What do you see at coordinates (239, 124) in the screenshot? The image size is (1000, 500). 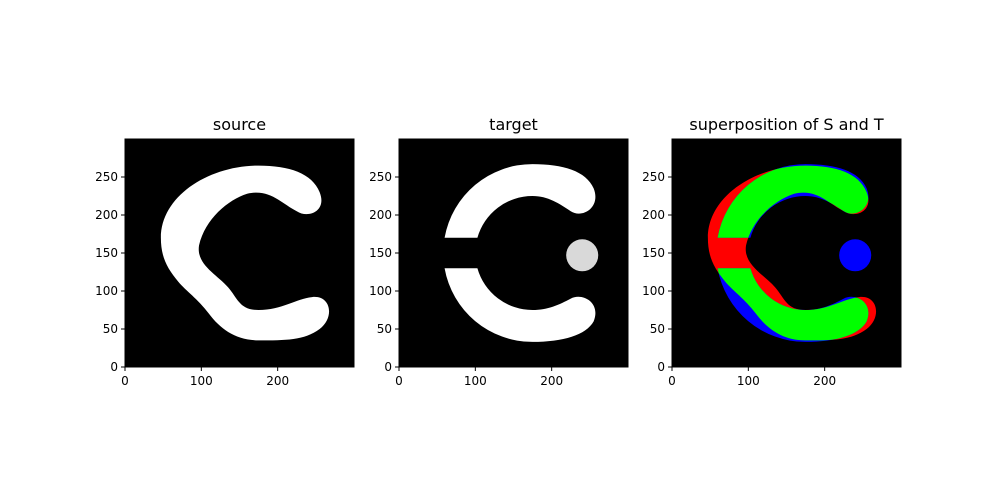 I see `panel-title: source` at bounding box center [239, 124].